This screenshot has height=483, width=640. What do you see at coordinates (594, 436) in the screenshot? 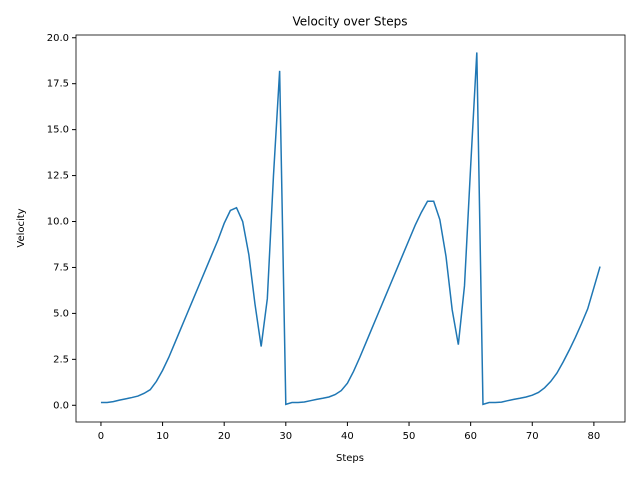
I see `x-tick-label: 80` at bounding box center [594, 436].